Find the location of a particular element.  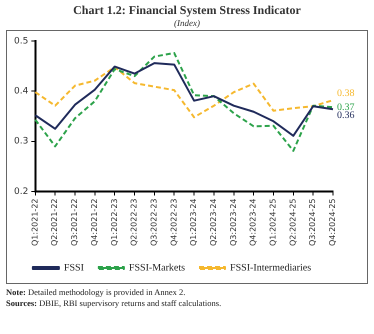

data-label: 0.36 is located at coordinates (345, 115).